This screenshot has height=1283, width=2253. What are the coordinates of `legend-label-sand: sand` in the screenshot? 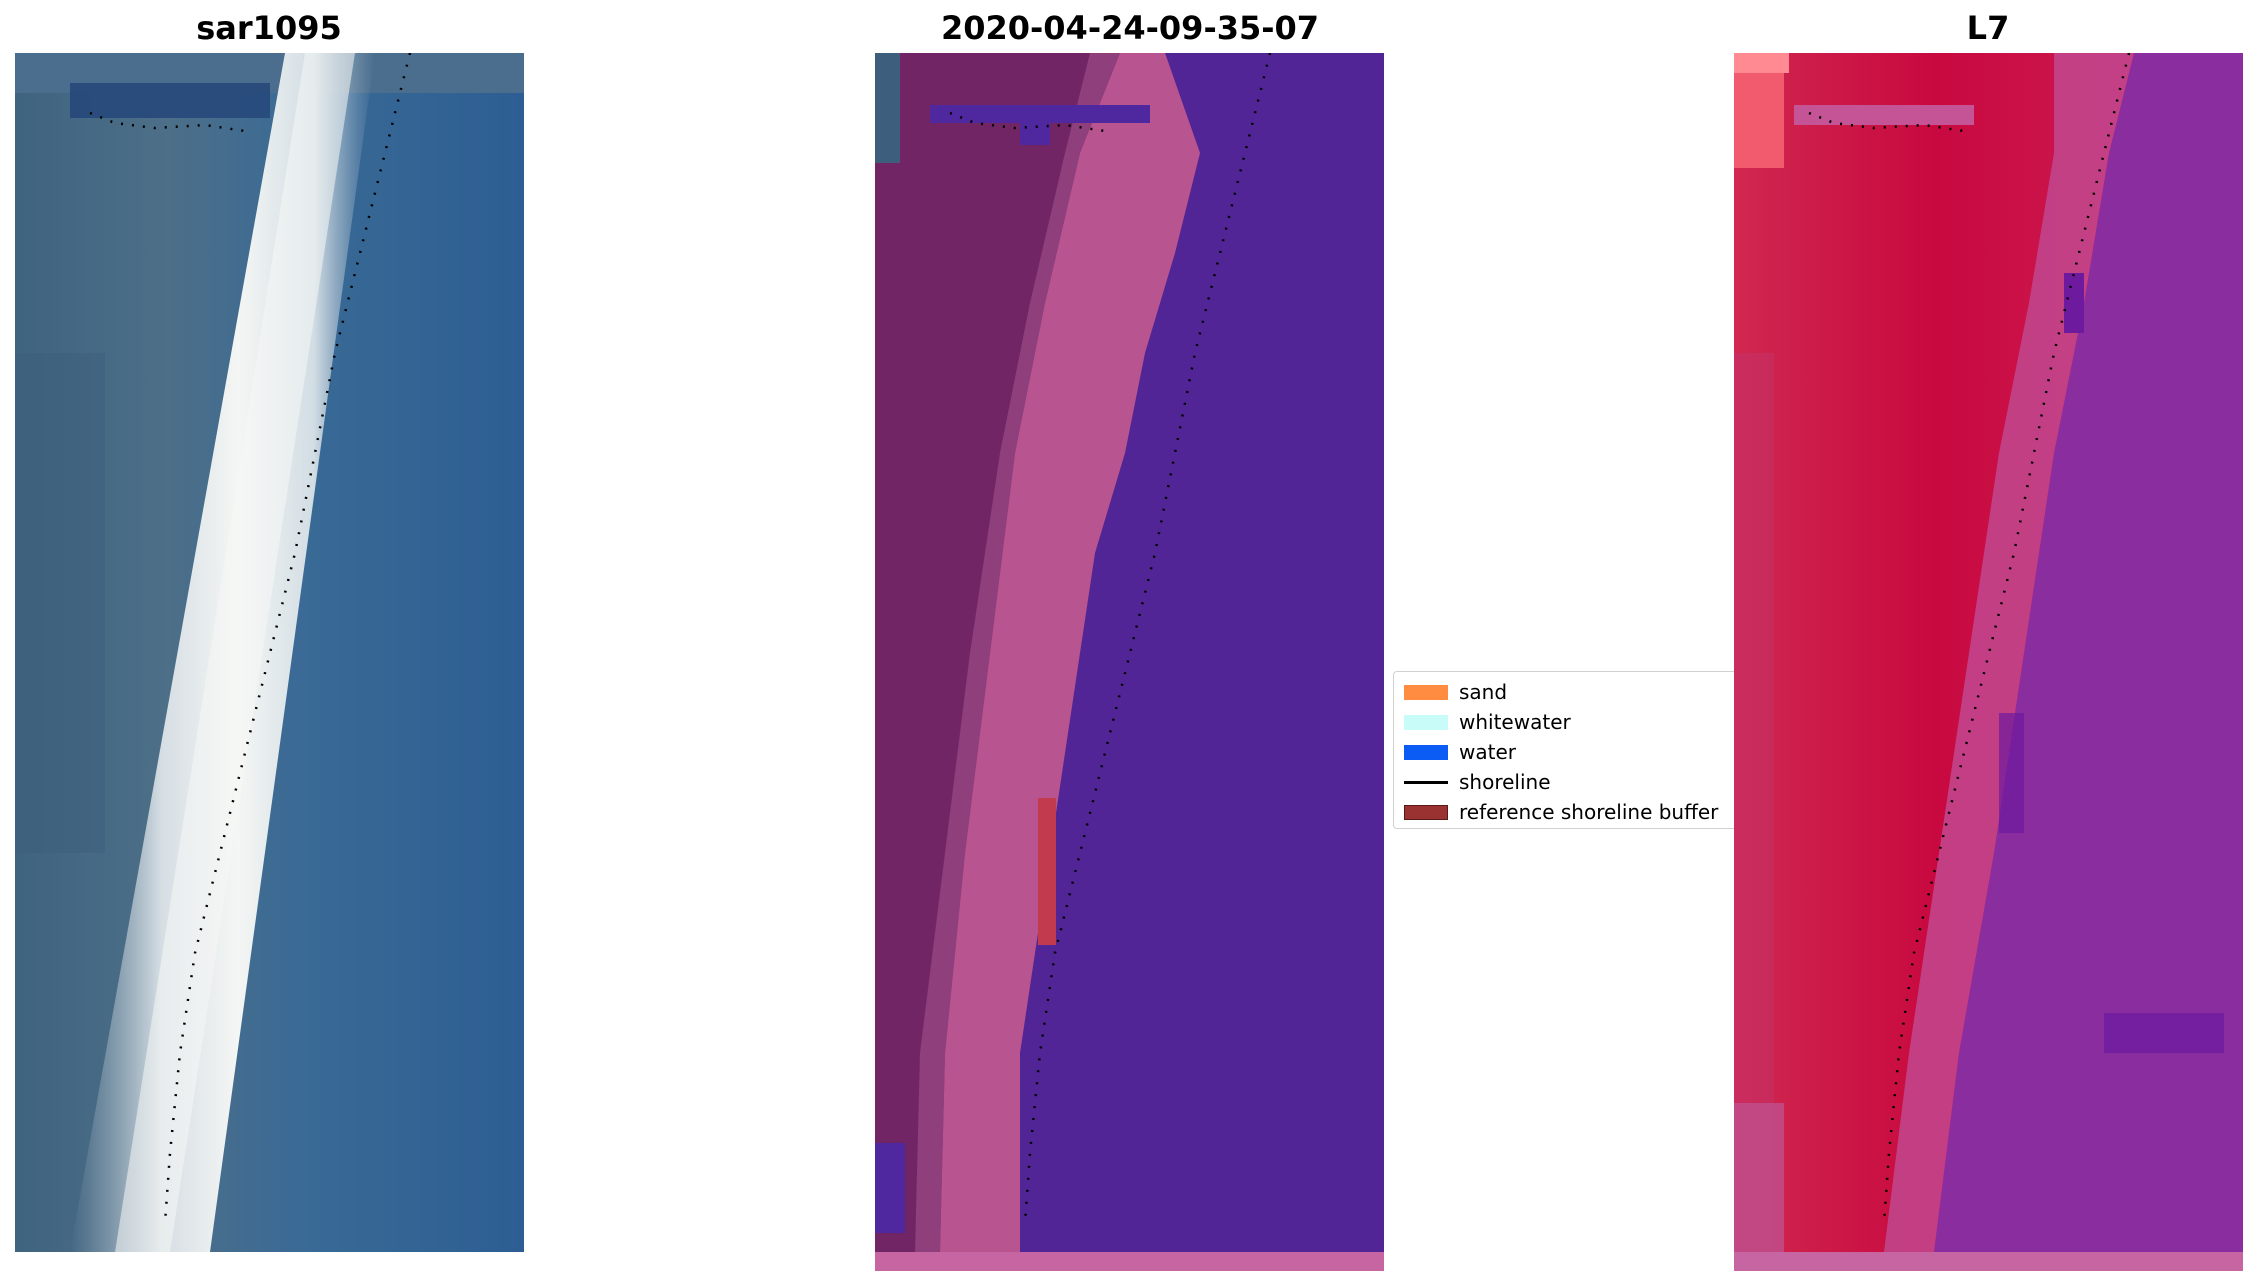 It's located at (1483, 692).